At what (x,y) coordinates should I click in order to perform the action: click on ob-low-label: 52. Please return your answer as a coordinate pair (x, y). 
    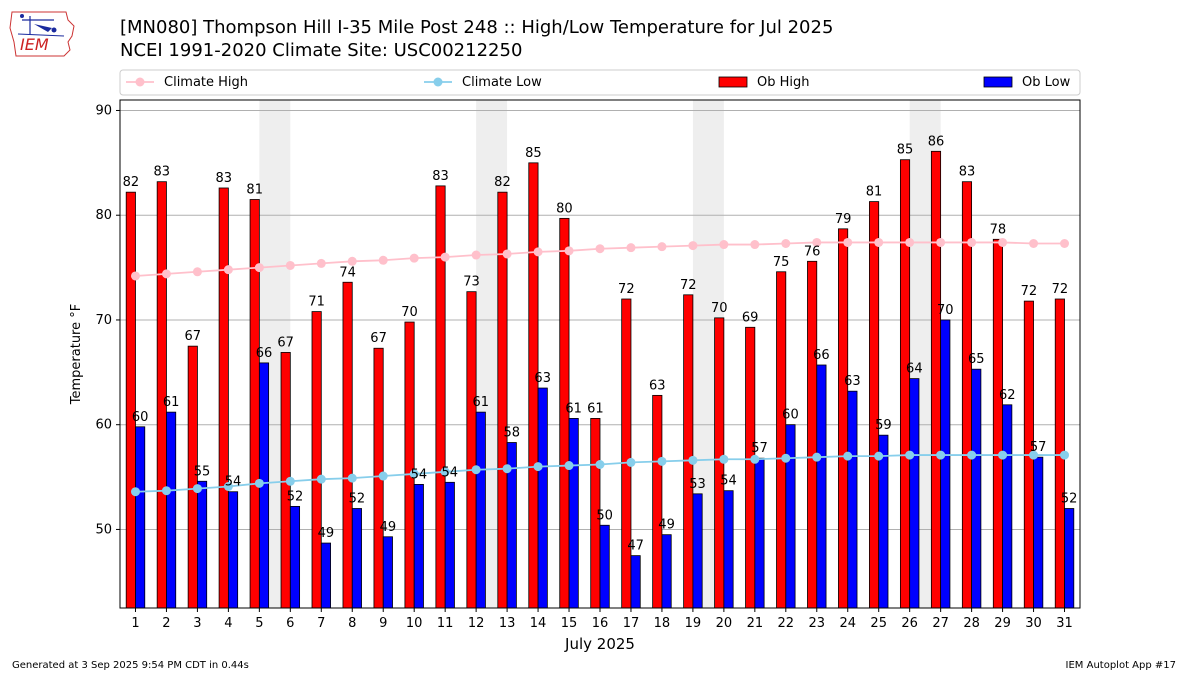
    Looking at the image, I should click on (1069, 498).